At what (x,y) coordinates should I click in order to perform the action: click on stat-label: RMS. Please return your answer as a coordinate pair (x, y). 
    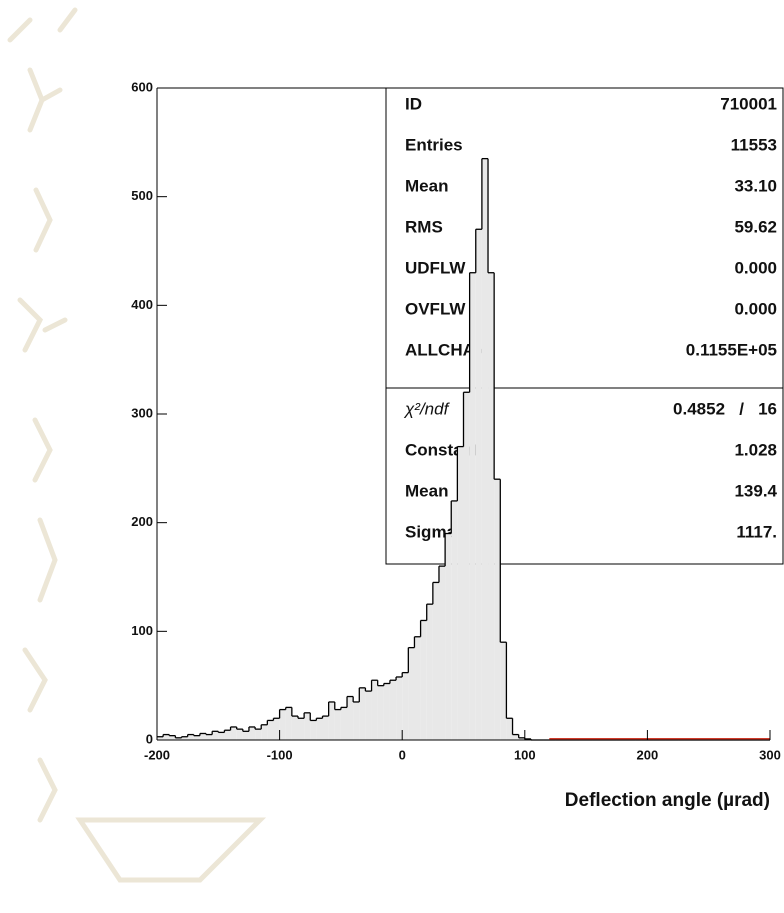
    Looking at the image, I should click on (424, 226).